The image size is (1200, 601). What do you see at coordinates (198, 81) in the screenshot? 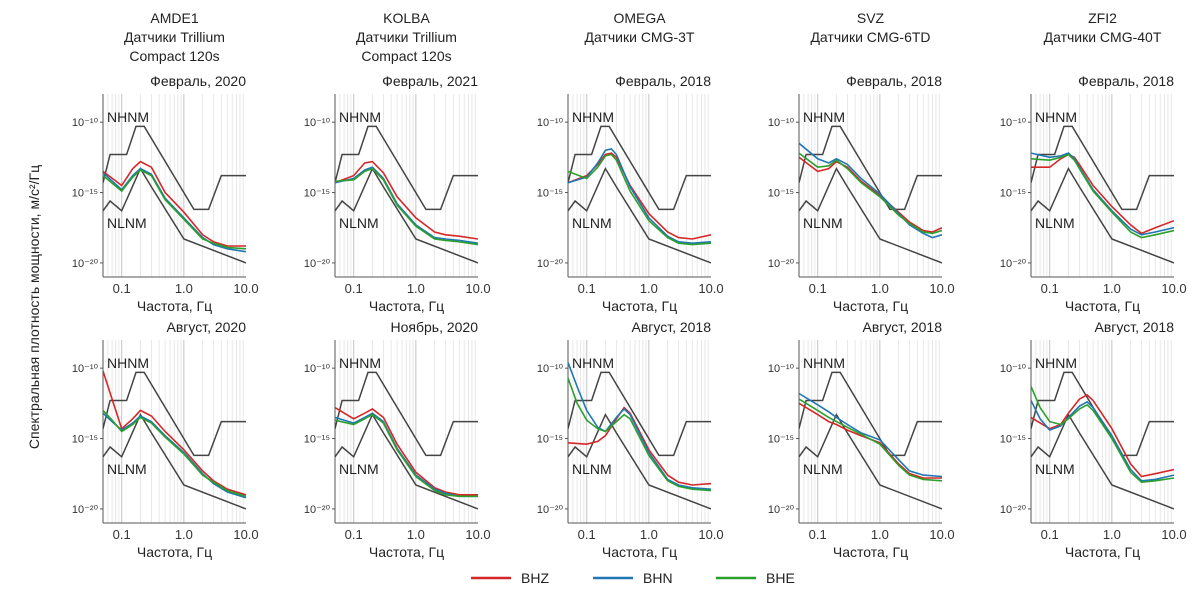
I see `panel-subtitle: Февраль, 2020` at bounding box center [198, 81].